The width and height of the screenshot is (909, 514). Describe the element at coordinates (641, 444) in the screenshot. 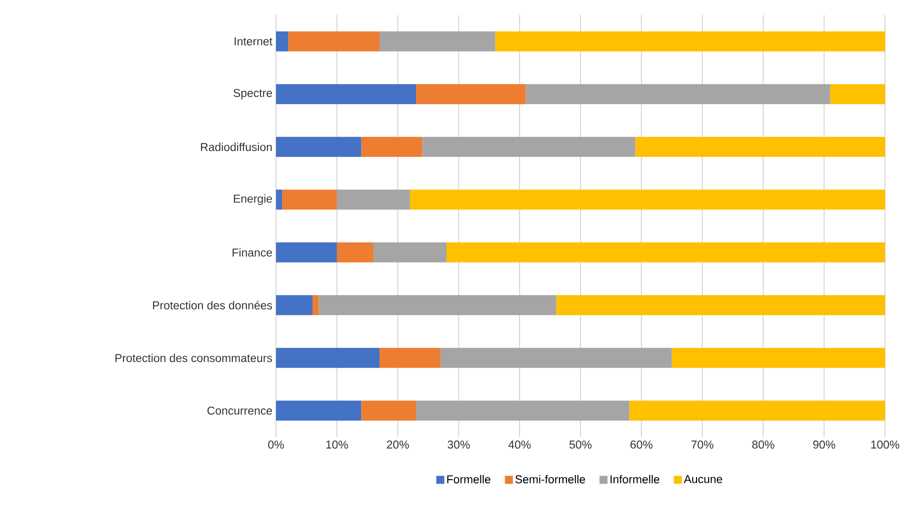

I see `x-tick-label: 60%` at that location.